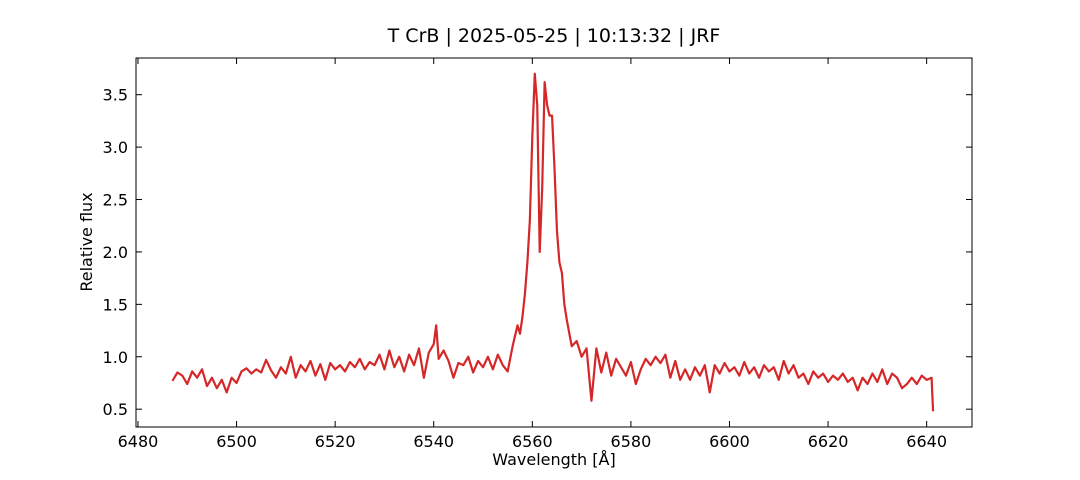  Describe the element at coordinates (115, 409) in the screenshot. I see `y-tick-label: 0.5` at that location.